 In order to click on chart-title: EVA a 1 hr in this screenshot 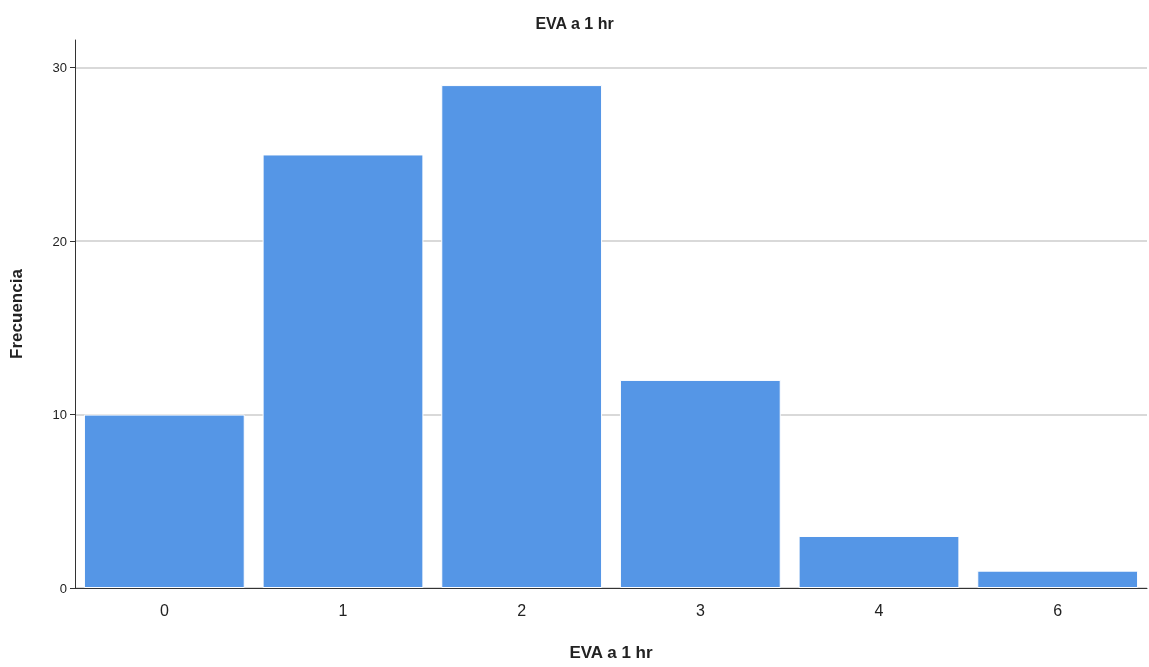, I will do `click(574, 23)`.